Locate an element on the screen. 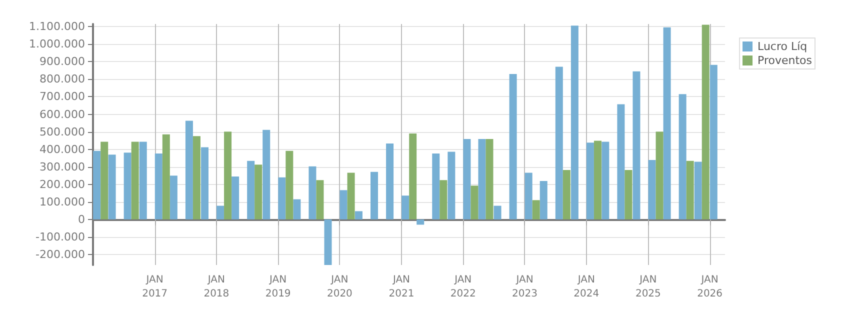  y-tick-label: 100.000 is located at coordinates (62, 201).